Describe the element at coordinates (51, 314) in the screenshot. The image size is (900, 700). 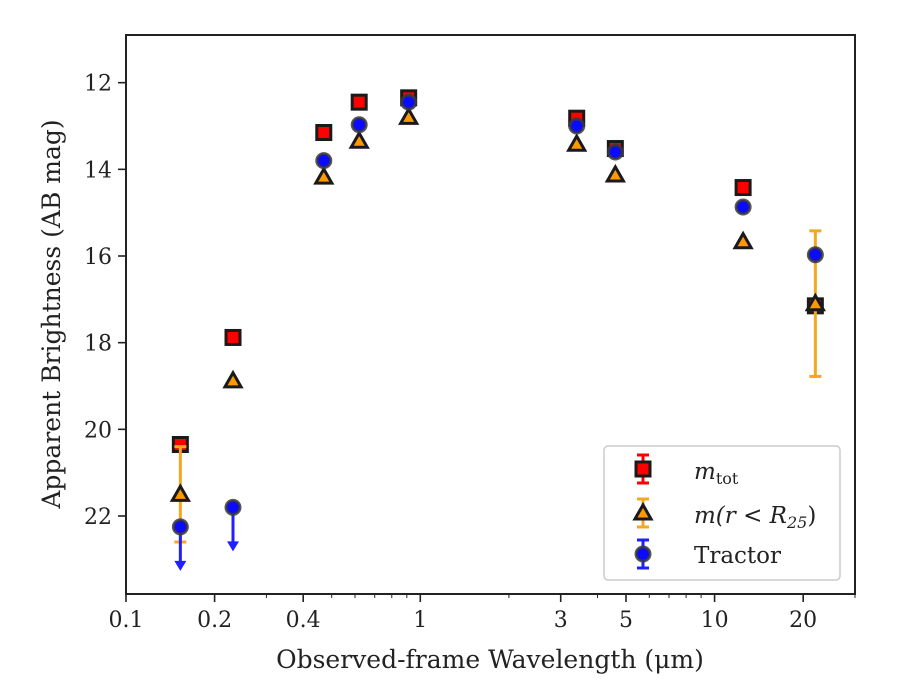
I see `y-axis-title: Apparent Brightness (AB mag)` at that location.